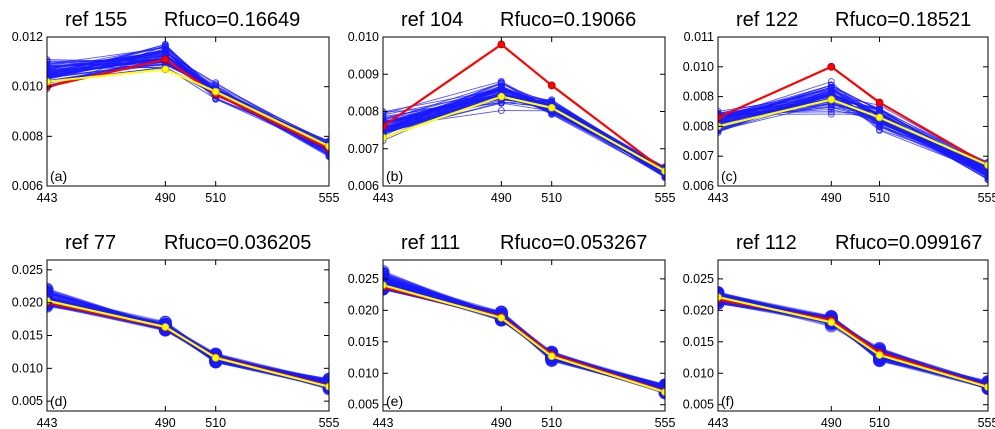  What do you see at coordinates (237, 243) in the screenshot?
I see `panel-rfuco-label: Rfuco=0.036205` at bounding box center [237, 243].